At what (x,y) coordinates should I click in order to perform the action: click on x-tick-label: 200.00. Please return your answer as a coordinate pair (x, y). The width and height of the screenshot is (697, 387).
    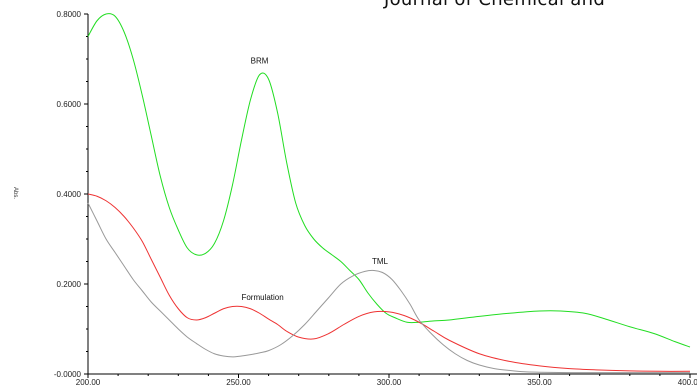
    Looking at the image, I should click on (88, 382).